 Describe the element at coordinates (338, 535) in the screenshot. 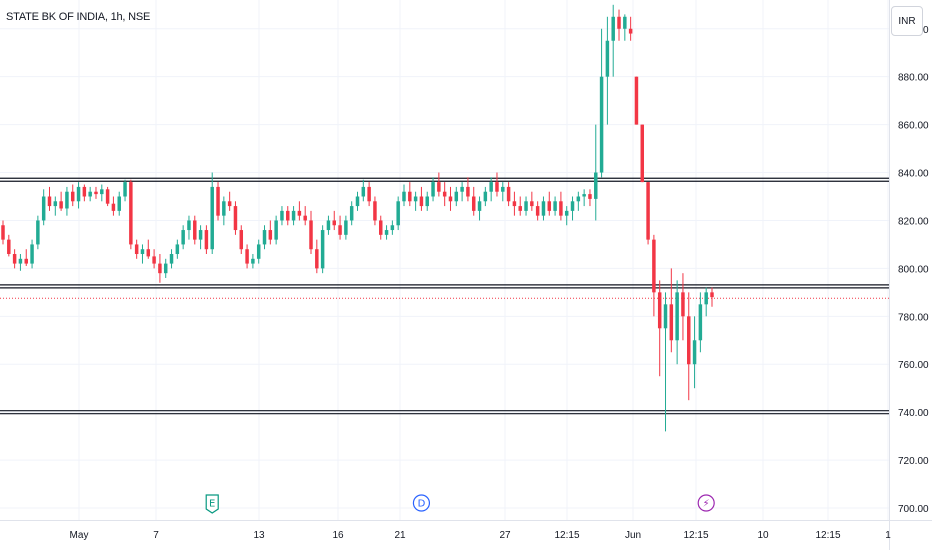

I see `time-tick-label: 16` at that location.